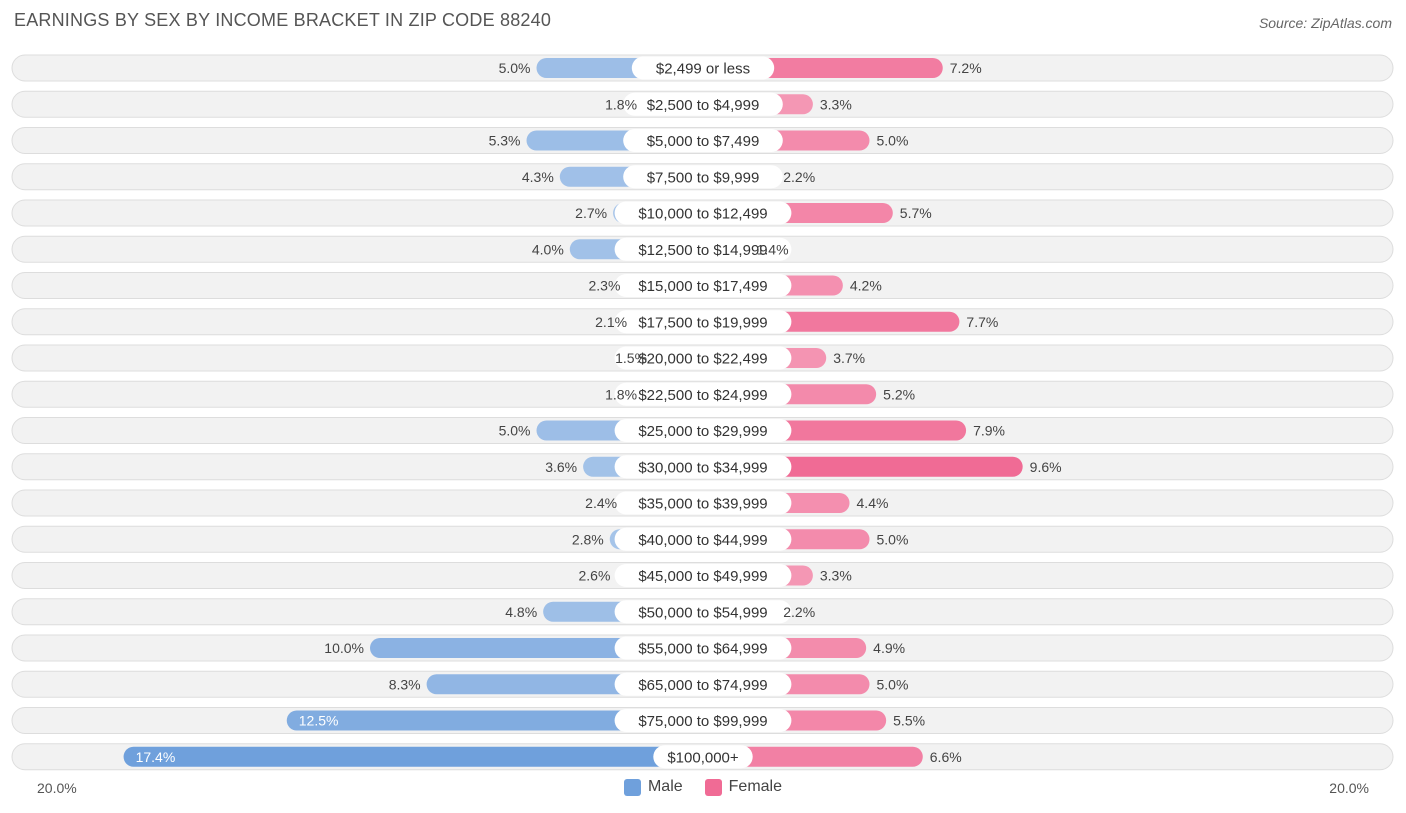 This screenshot has width=1406, height=813. I want to click on category-label: $65,000 to $74,999, so click(702, 685).